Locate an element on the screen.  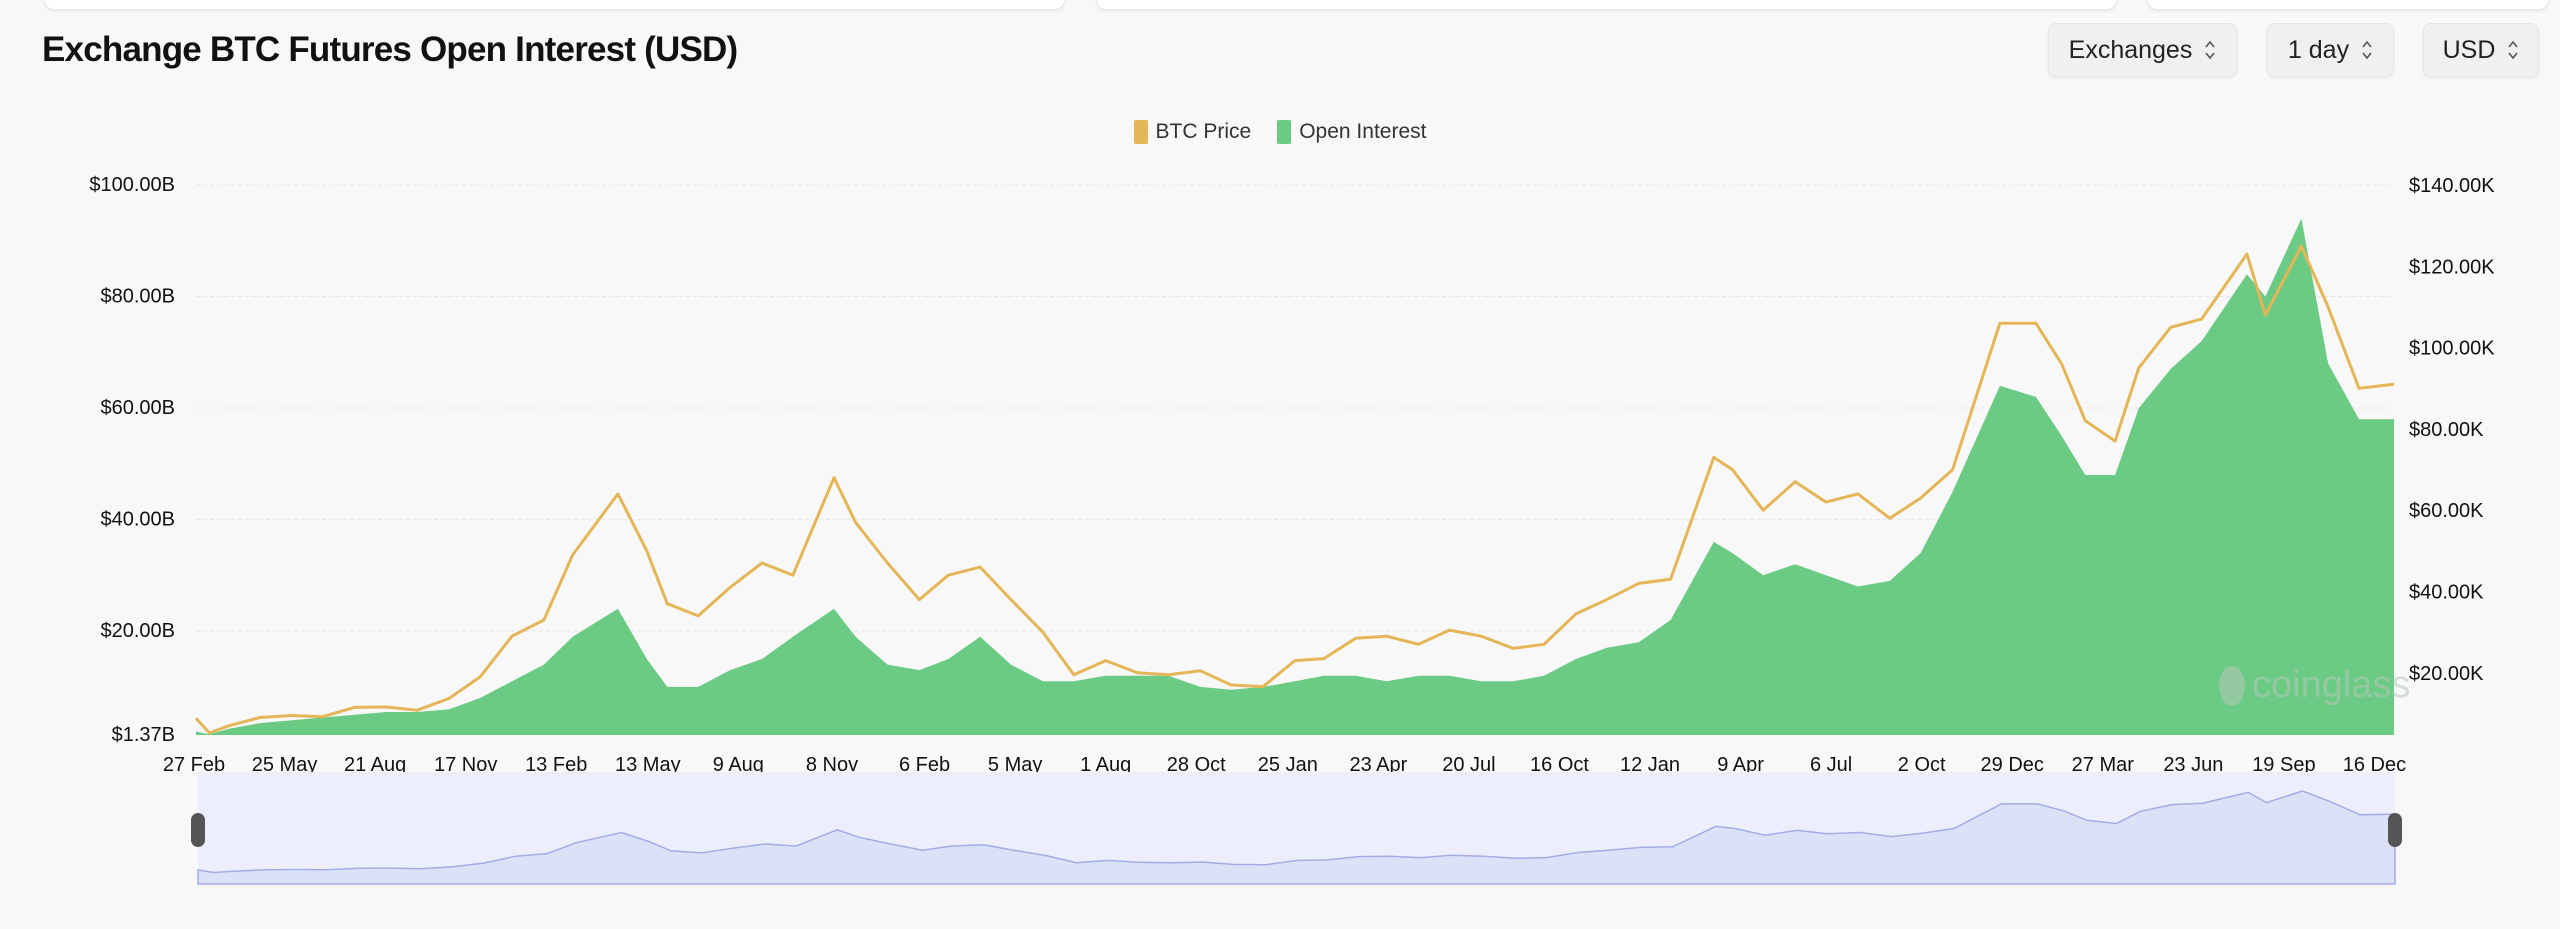
x-axis-tick-label: 13 Feb is located at coordinates (556, 765).